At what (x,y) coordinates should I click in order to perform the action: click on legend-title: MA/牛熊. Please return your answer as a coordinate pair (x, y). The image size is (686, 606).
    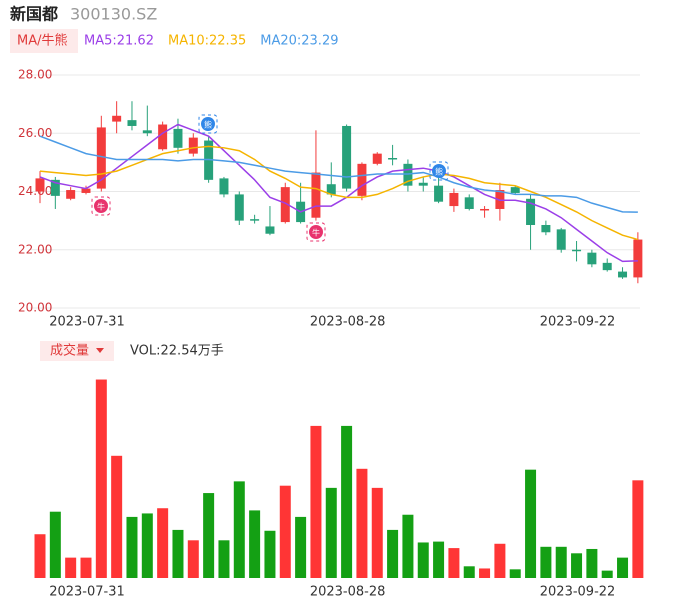
    Looking at the image, I should click on (42, 41).